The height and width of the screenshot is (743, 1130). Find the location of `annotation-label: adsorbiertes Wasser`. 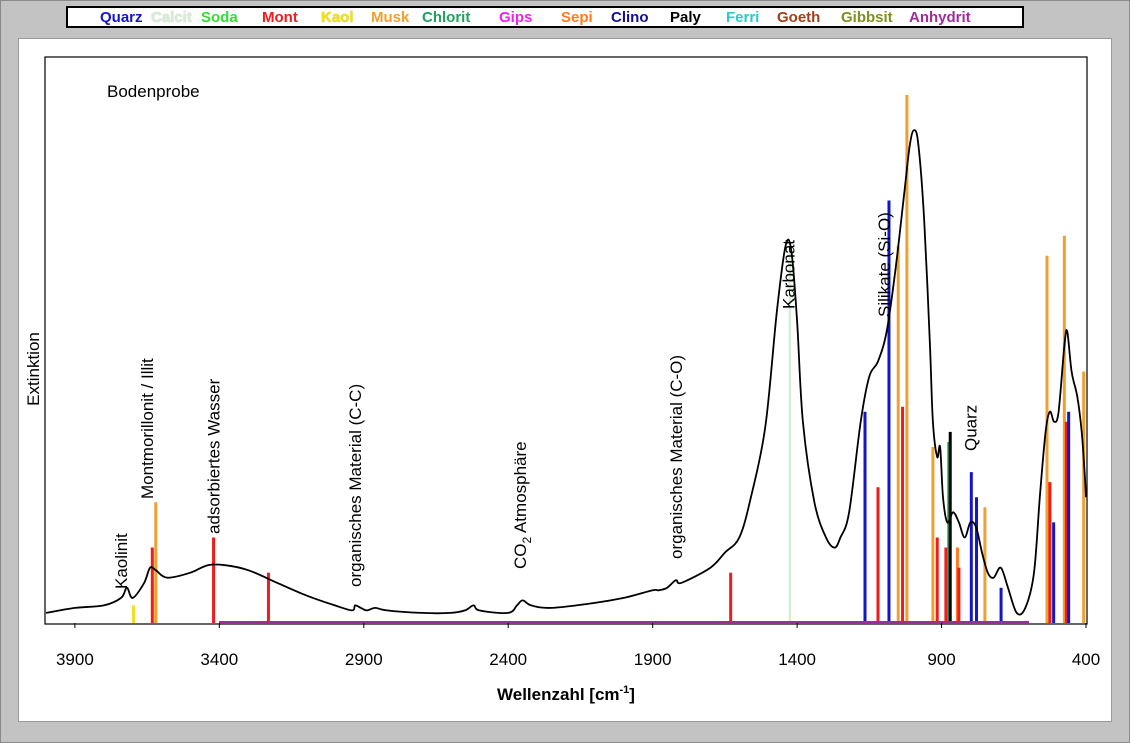

annotation-label: adsorbiertes Wasser is located at coordinates (214, 456).